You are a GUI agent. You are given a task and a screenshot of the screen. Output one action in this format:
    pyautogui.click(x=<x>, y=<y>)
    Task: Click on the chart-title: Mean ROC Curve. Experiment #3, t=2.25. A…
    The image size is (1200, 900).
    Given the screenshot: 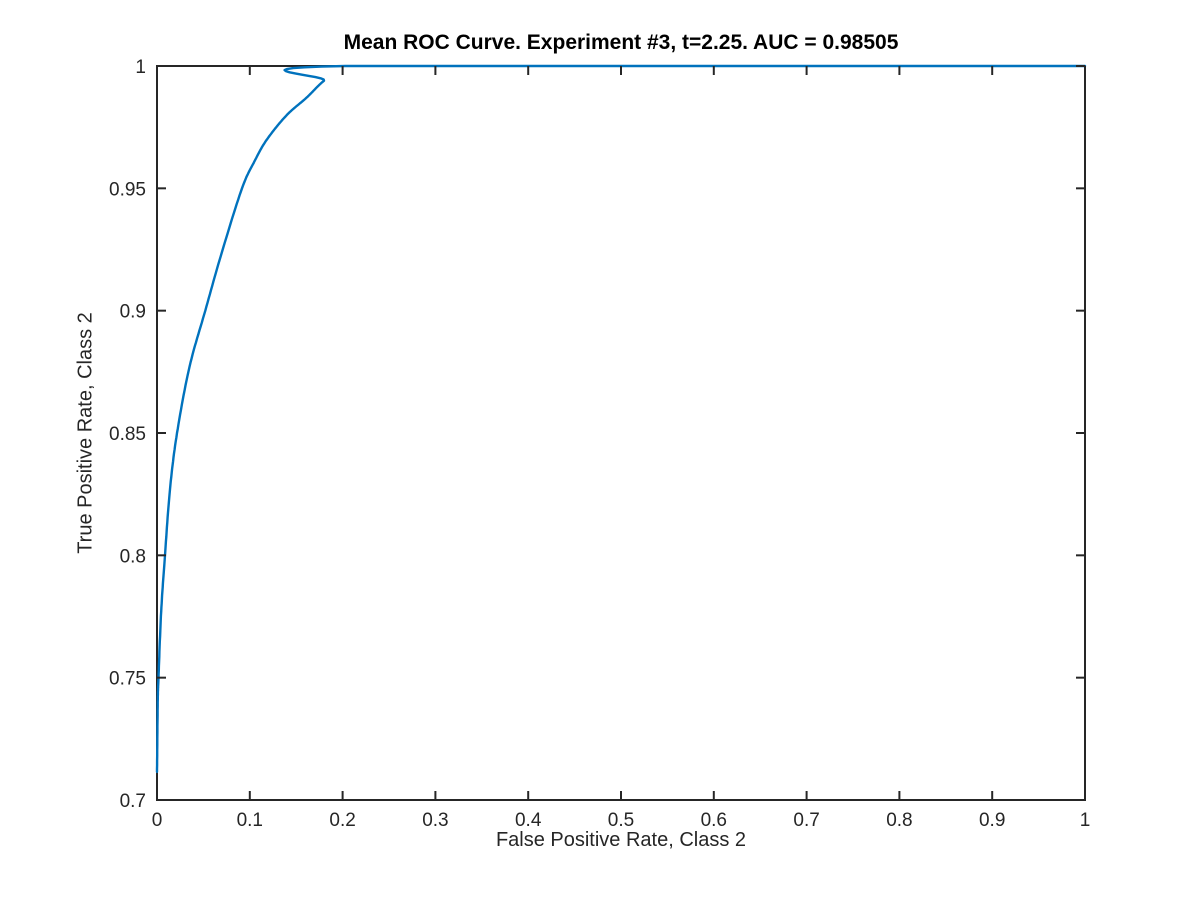 What is the action you would take?
    pyautogui.click(x=621, y=42)
    